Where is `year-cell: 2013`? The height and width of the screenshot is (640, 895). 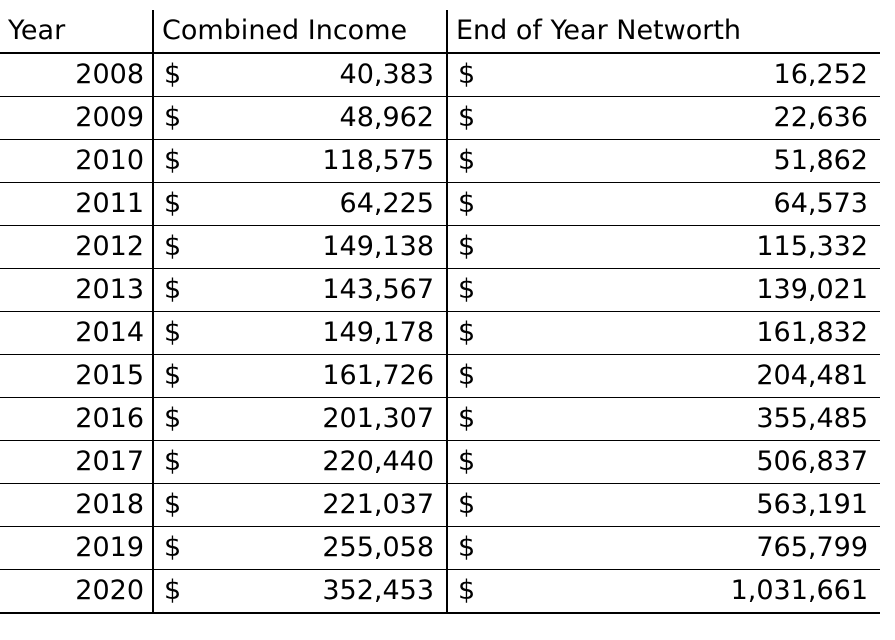
year-cell: 2013 is located at coordinates (76, 290).